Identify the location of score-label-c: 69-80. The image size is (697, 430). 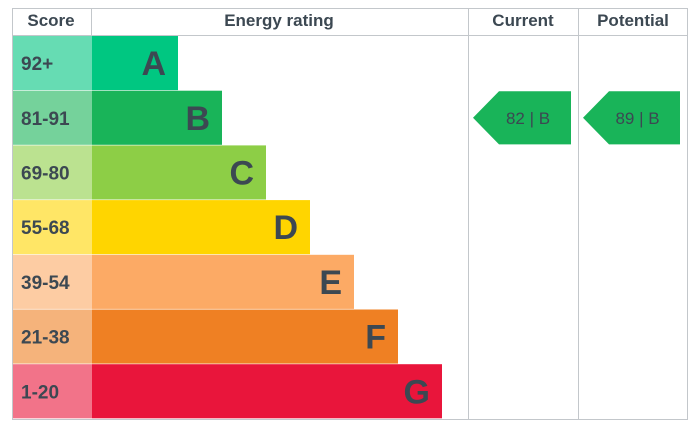
(45, 173).